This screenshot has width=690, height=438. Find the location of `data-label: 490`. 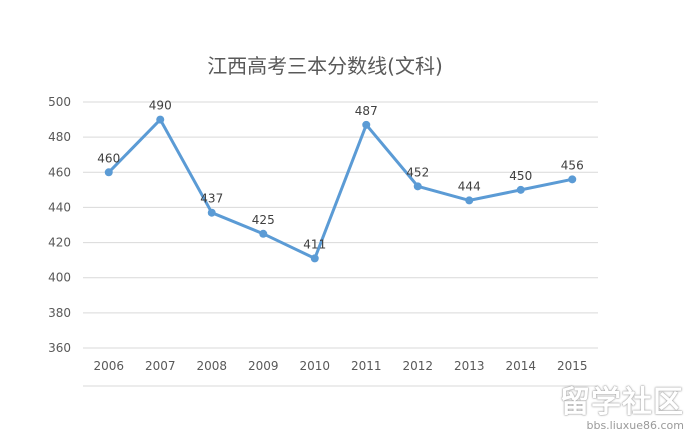

data-label: 490 is located at coordinates (160, 106).